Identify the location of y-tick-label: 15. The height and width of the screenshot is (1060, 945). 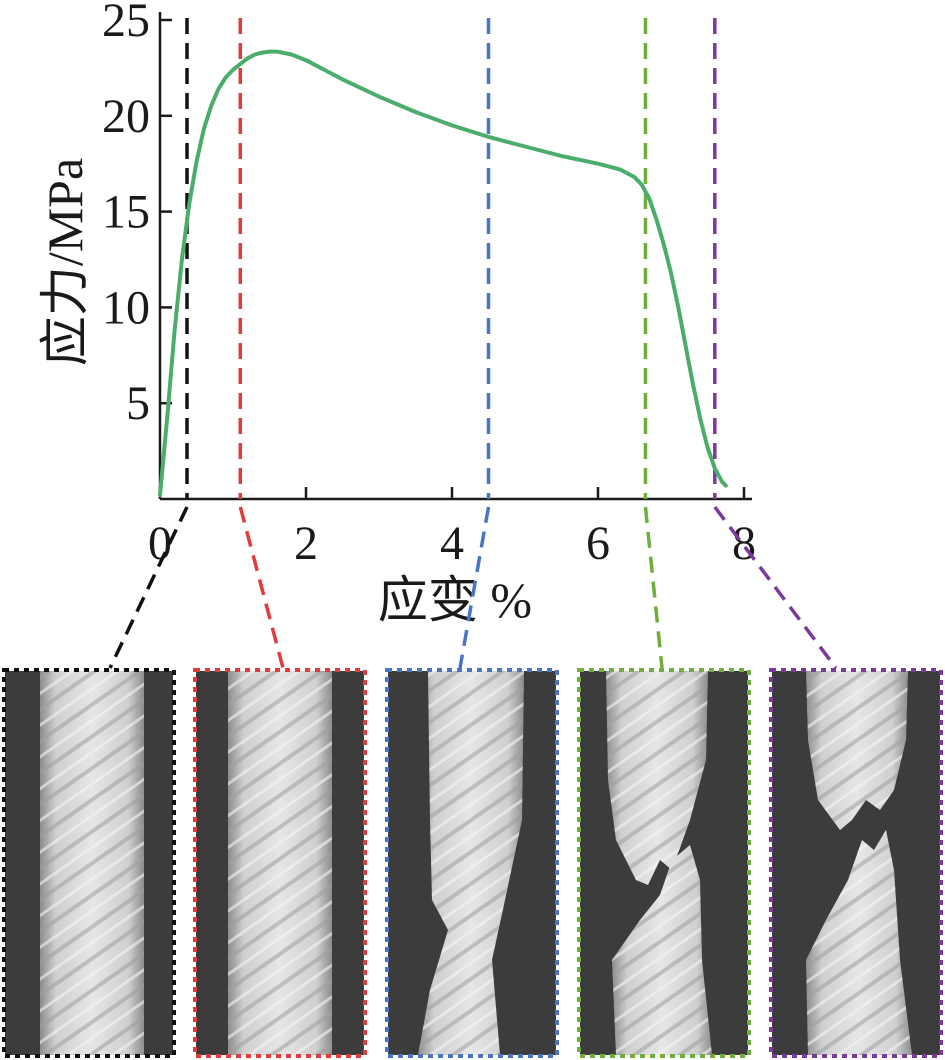
(126, 212).